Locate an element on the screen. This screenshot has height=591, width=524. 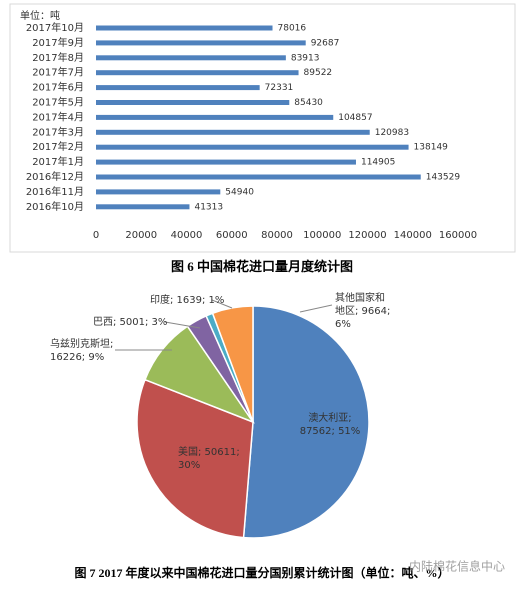
value-label: 138149 is located at coordinates (431, 148).